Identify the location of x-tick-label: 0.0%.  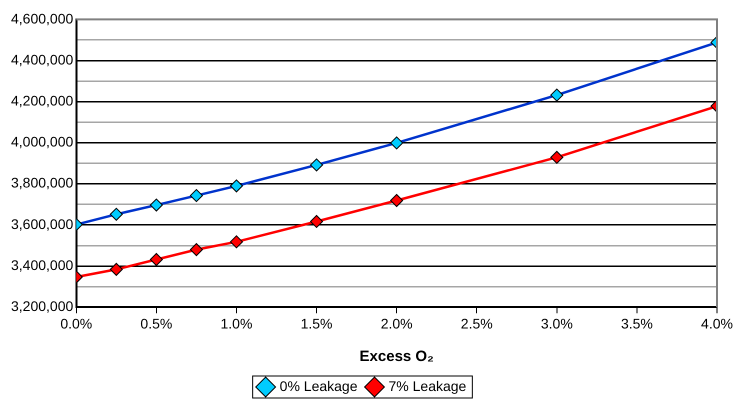
(76, 323).